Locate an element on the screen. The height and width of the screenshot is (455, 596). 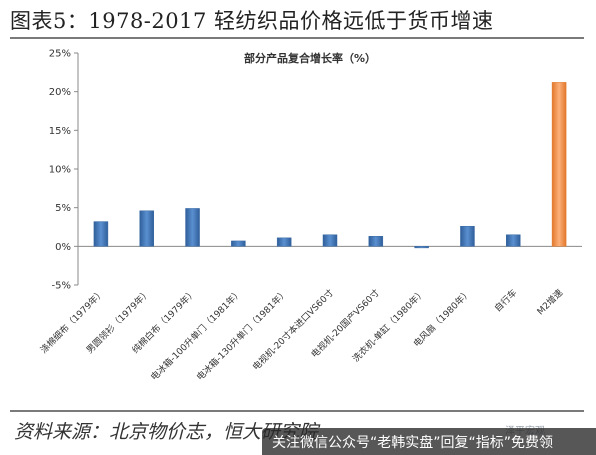
x-tick-label: M2增速 is located at coordinates (549, 302).